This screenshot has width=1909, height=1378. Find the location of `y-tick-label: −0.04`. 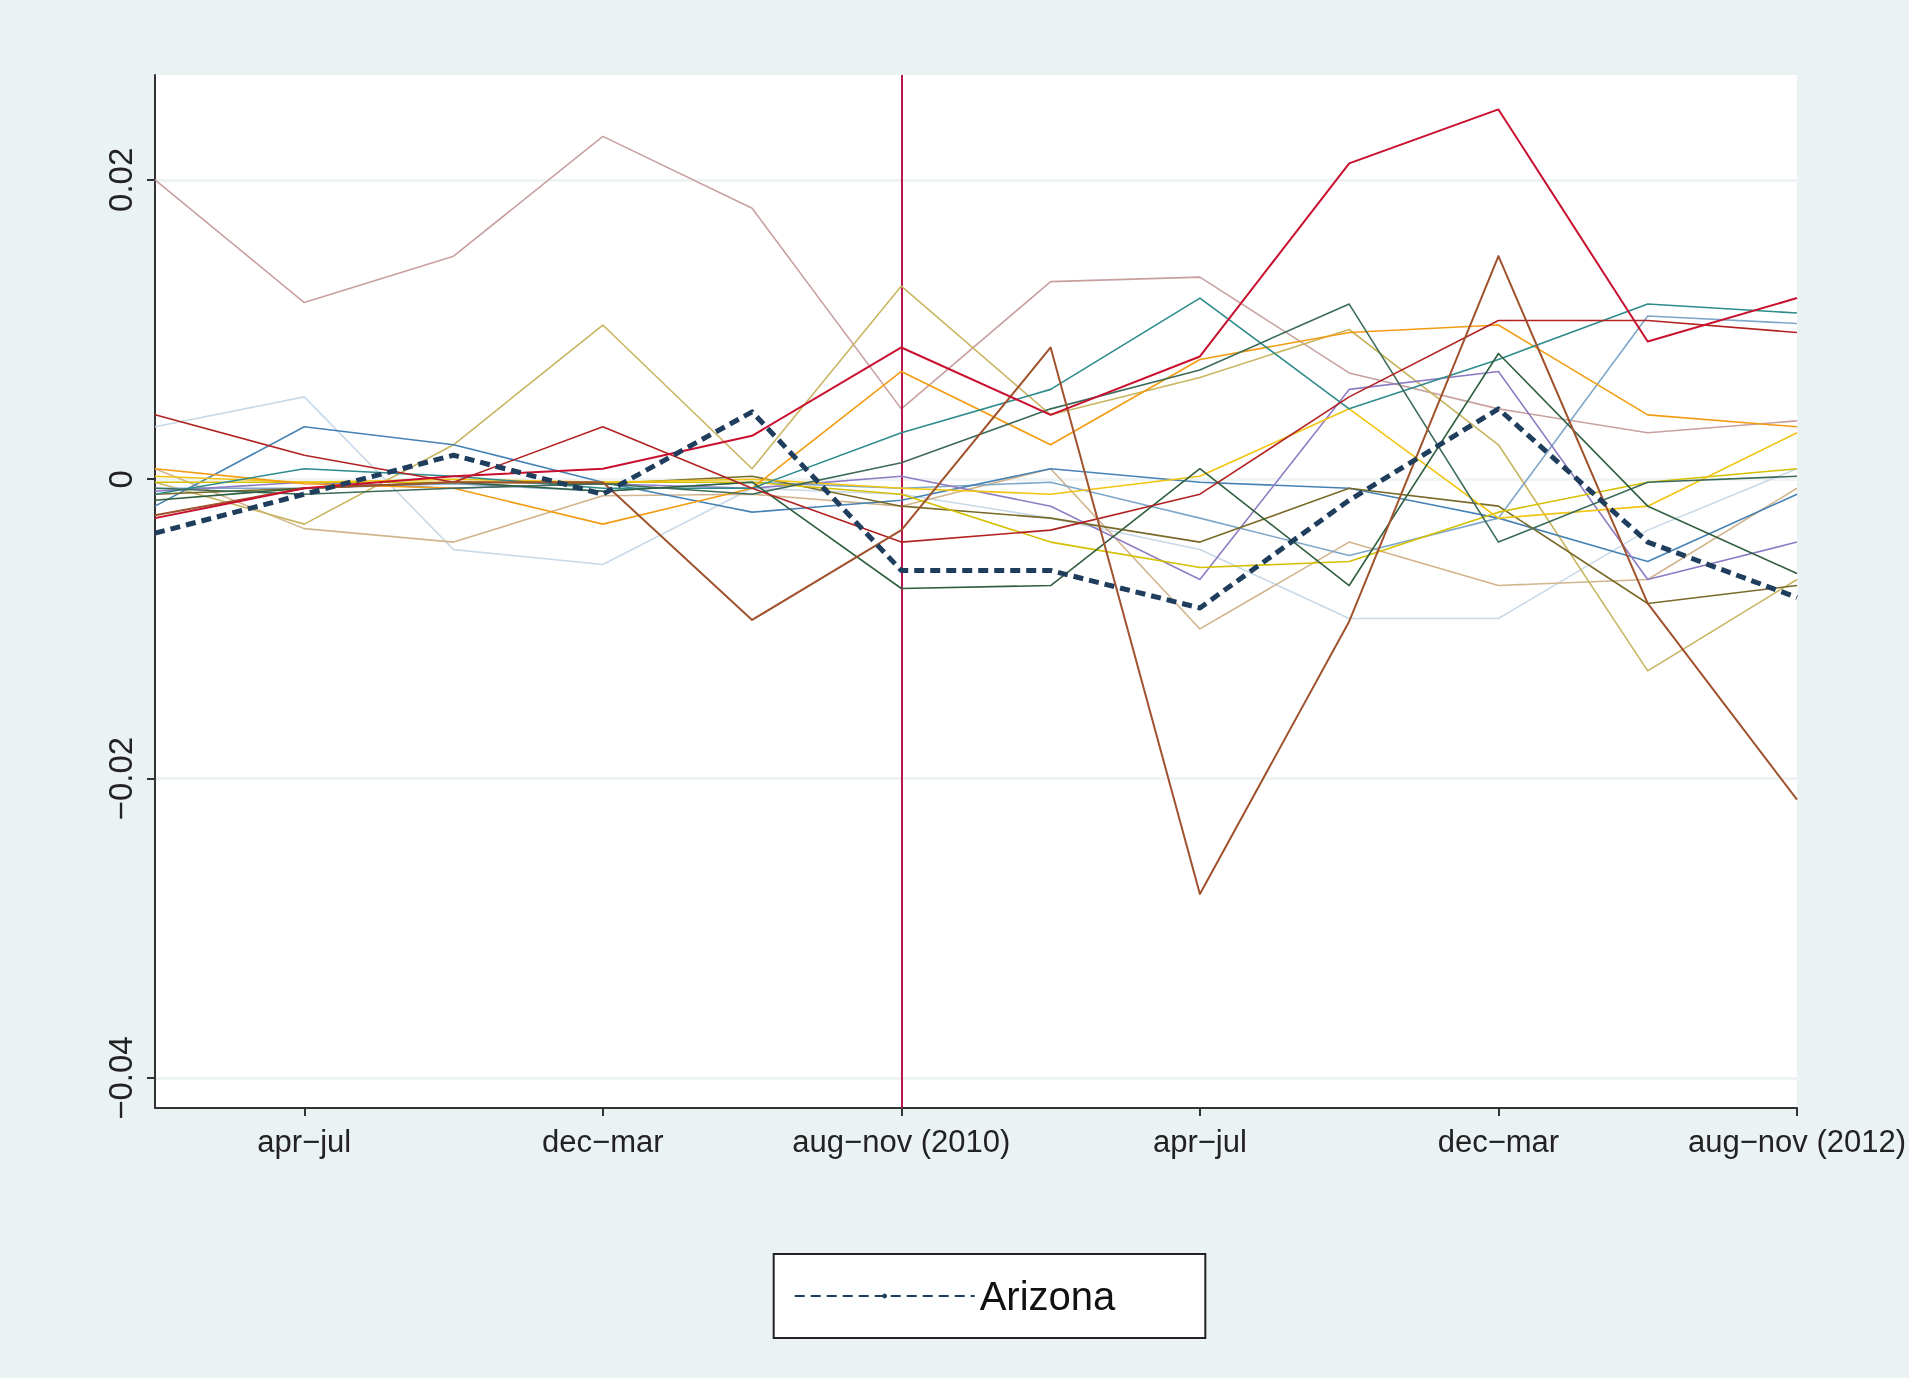

y-tick-label: −0.04 is located at coordinates (120, 1078).